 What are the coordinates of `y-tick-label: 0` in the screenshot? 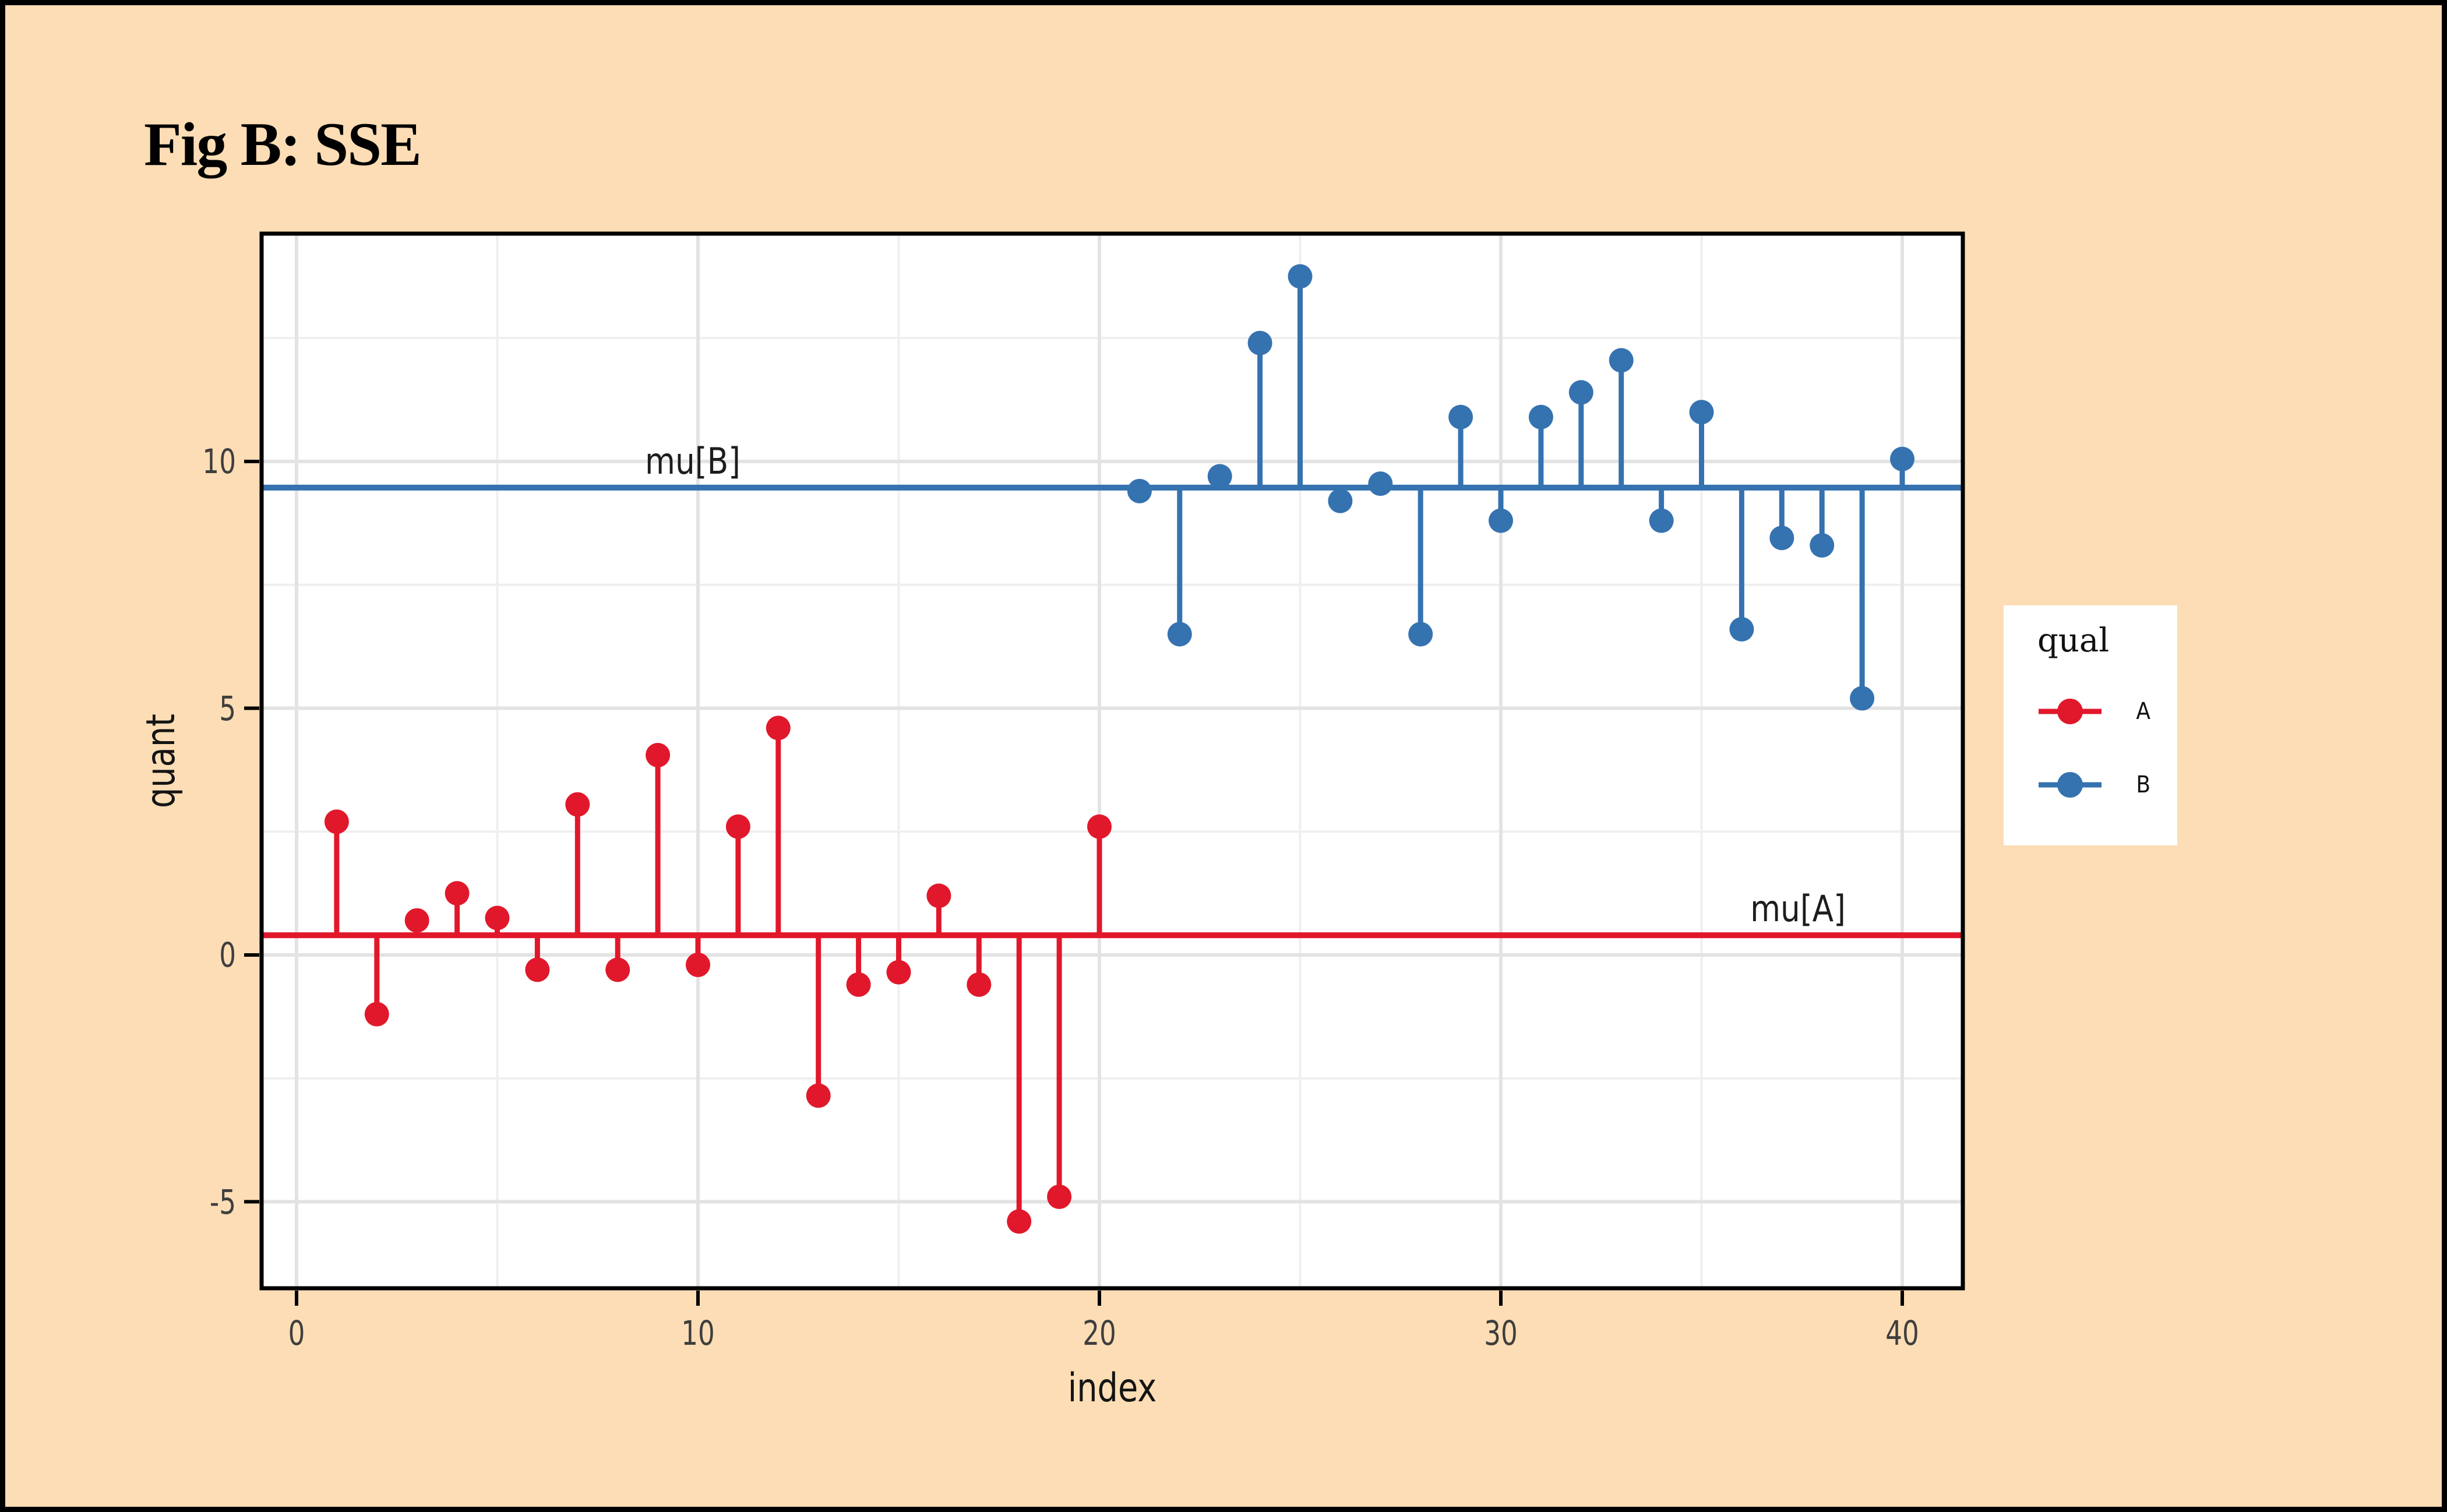 It's located at (227, 955).